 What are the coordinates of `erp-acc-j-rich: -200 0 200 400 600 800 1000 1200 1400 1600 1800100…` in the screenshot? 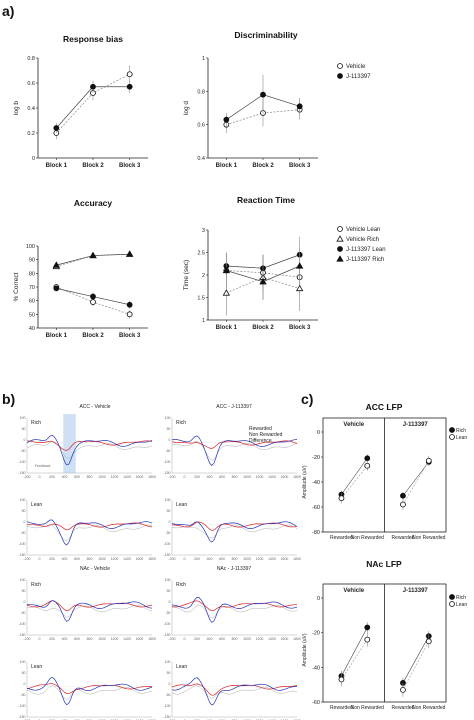 It's located at (231, 441).